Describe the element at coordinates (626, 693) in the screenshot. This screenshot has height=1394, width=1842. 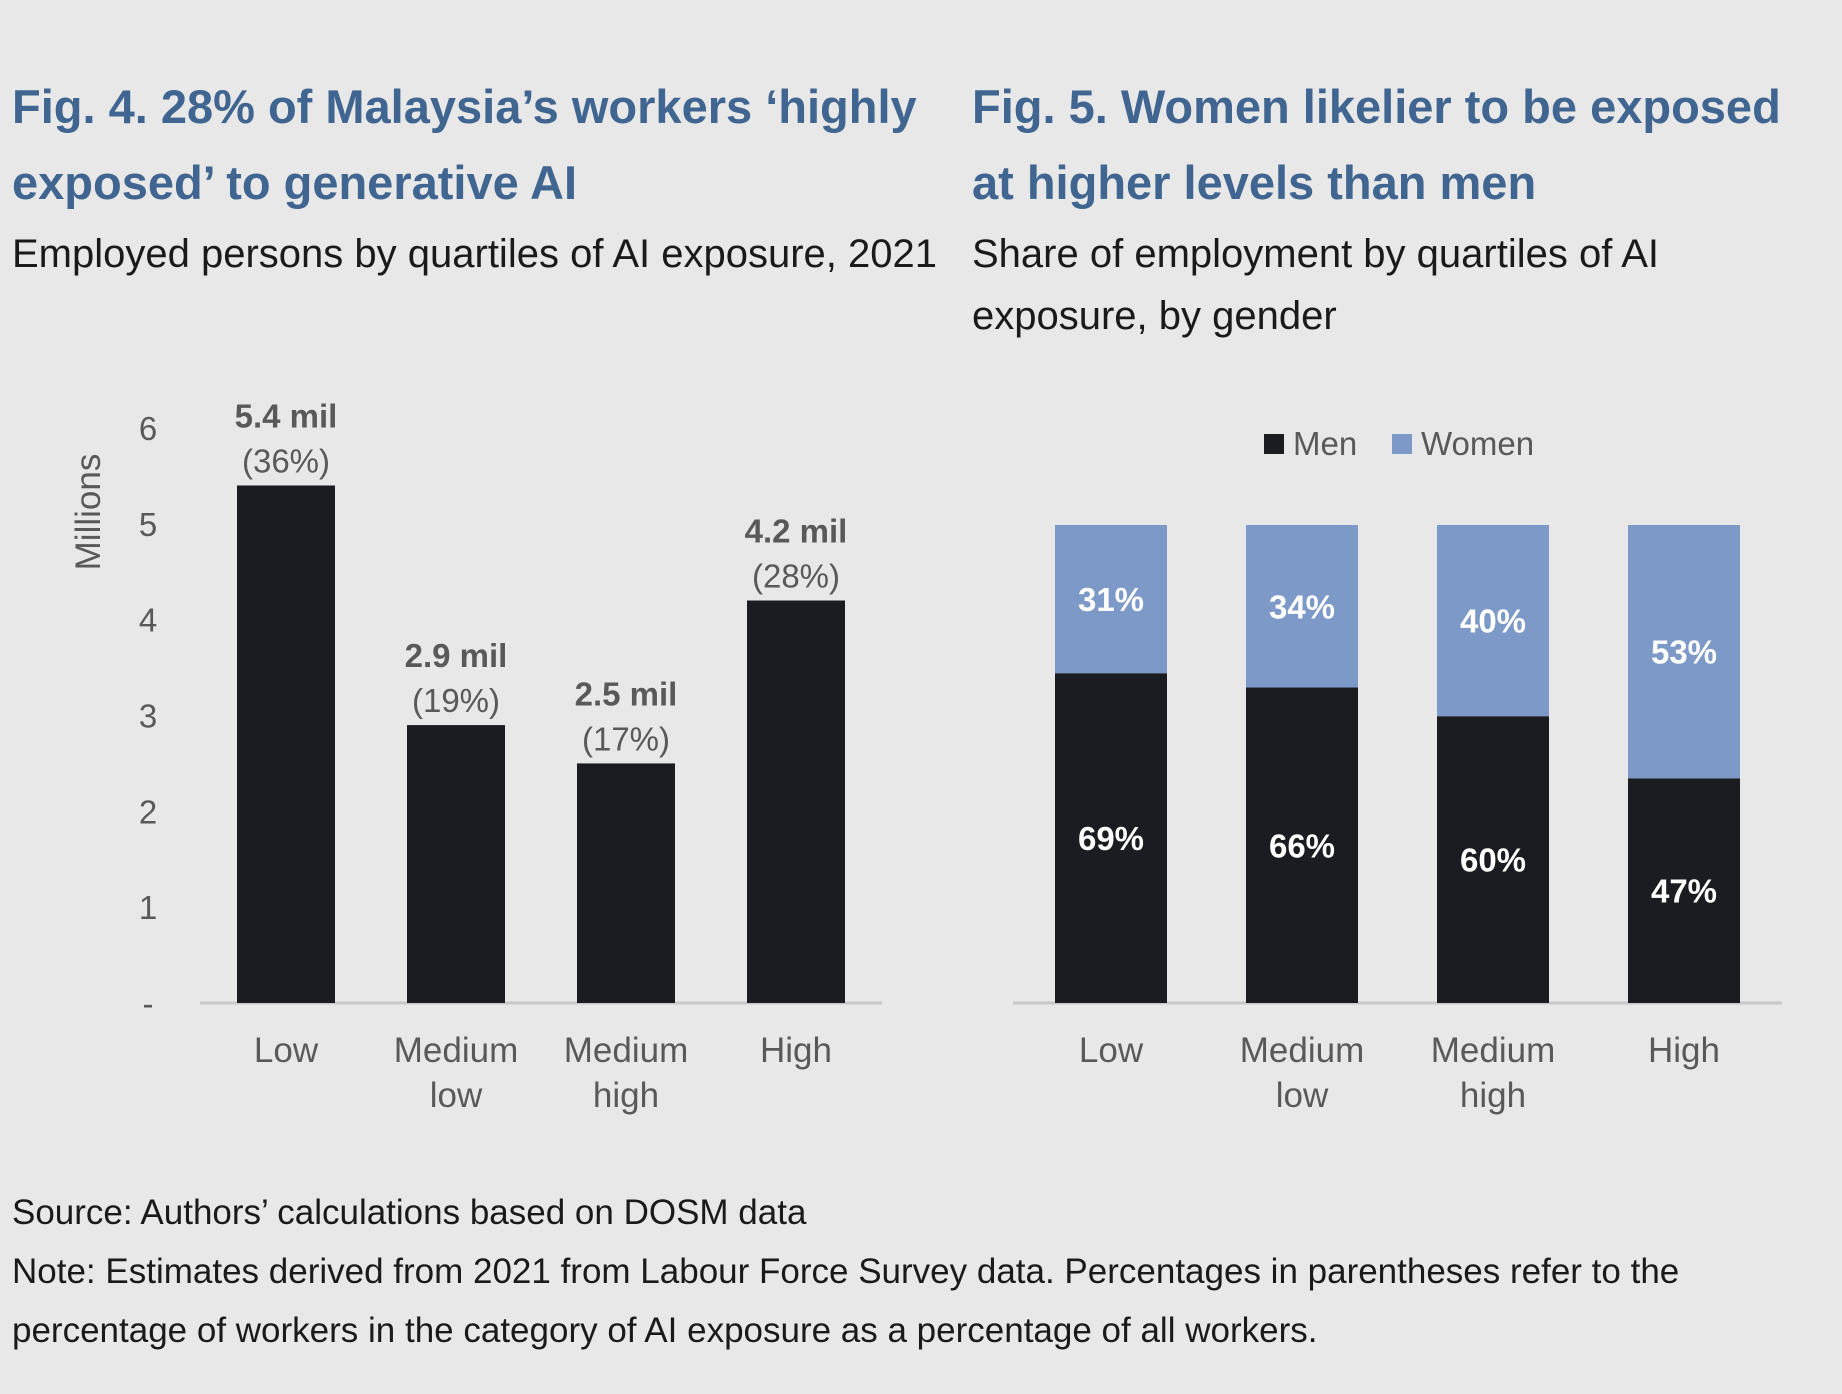
I see `bar-value-label: 2.5 mil` at that location.